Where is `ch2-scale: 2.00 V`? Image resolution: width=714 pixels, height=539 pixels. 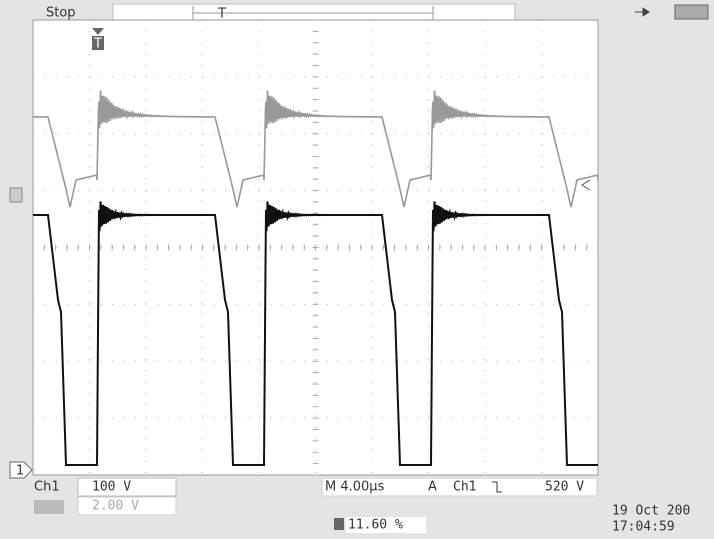
ch2-scale: 2.00 V is located at coordinates (115, 506).